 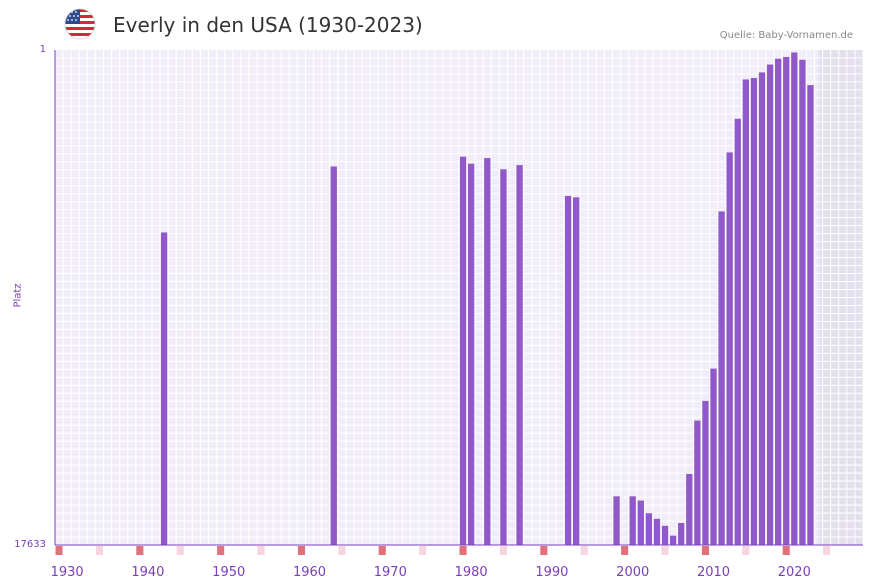 What do you see at coordinates (42, 49) in the screenshot?
I see `y-tick-label-top: 1` at bounding box center [42, 49].